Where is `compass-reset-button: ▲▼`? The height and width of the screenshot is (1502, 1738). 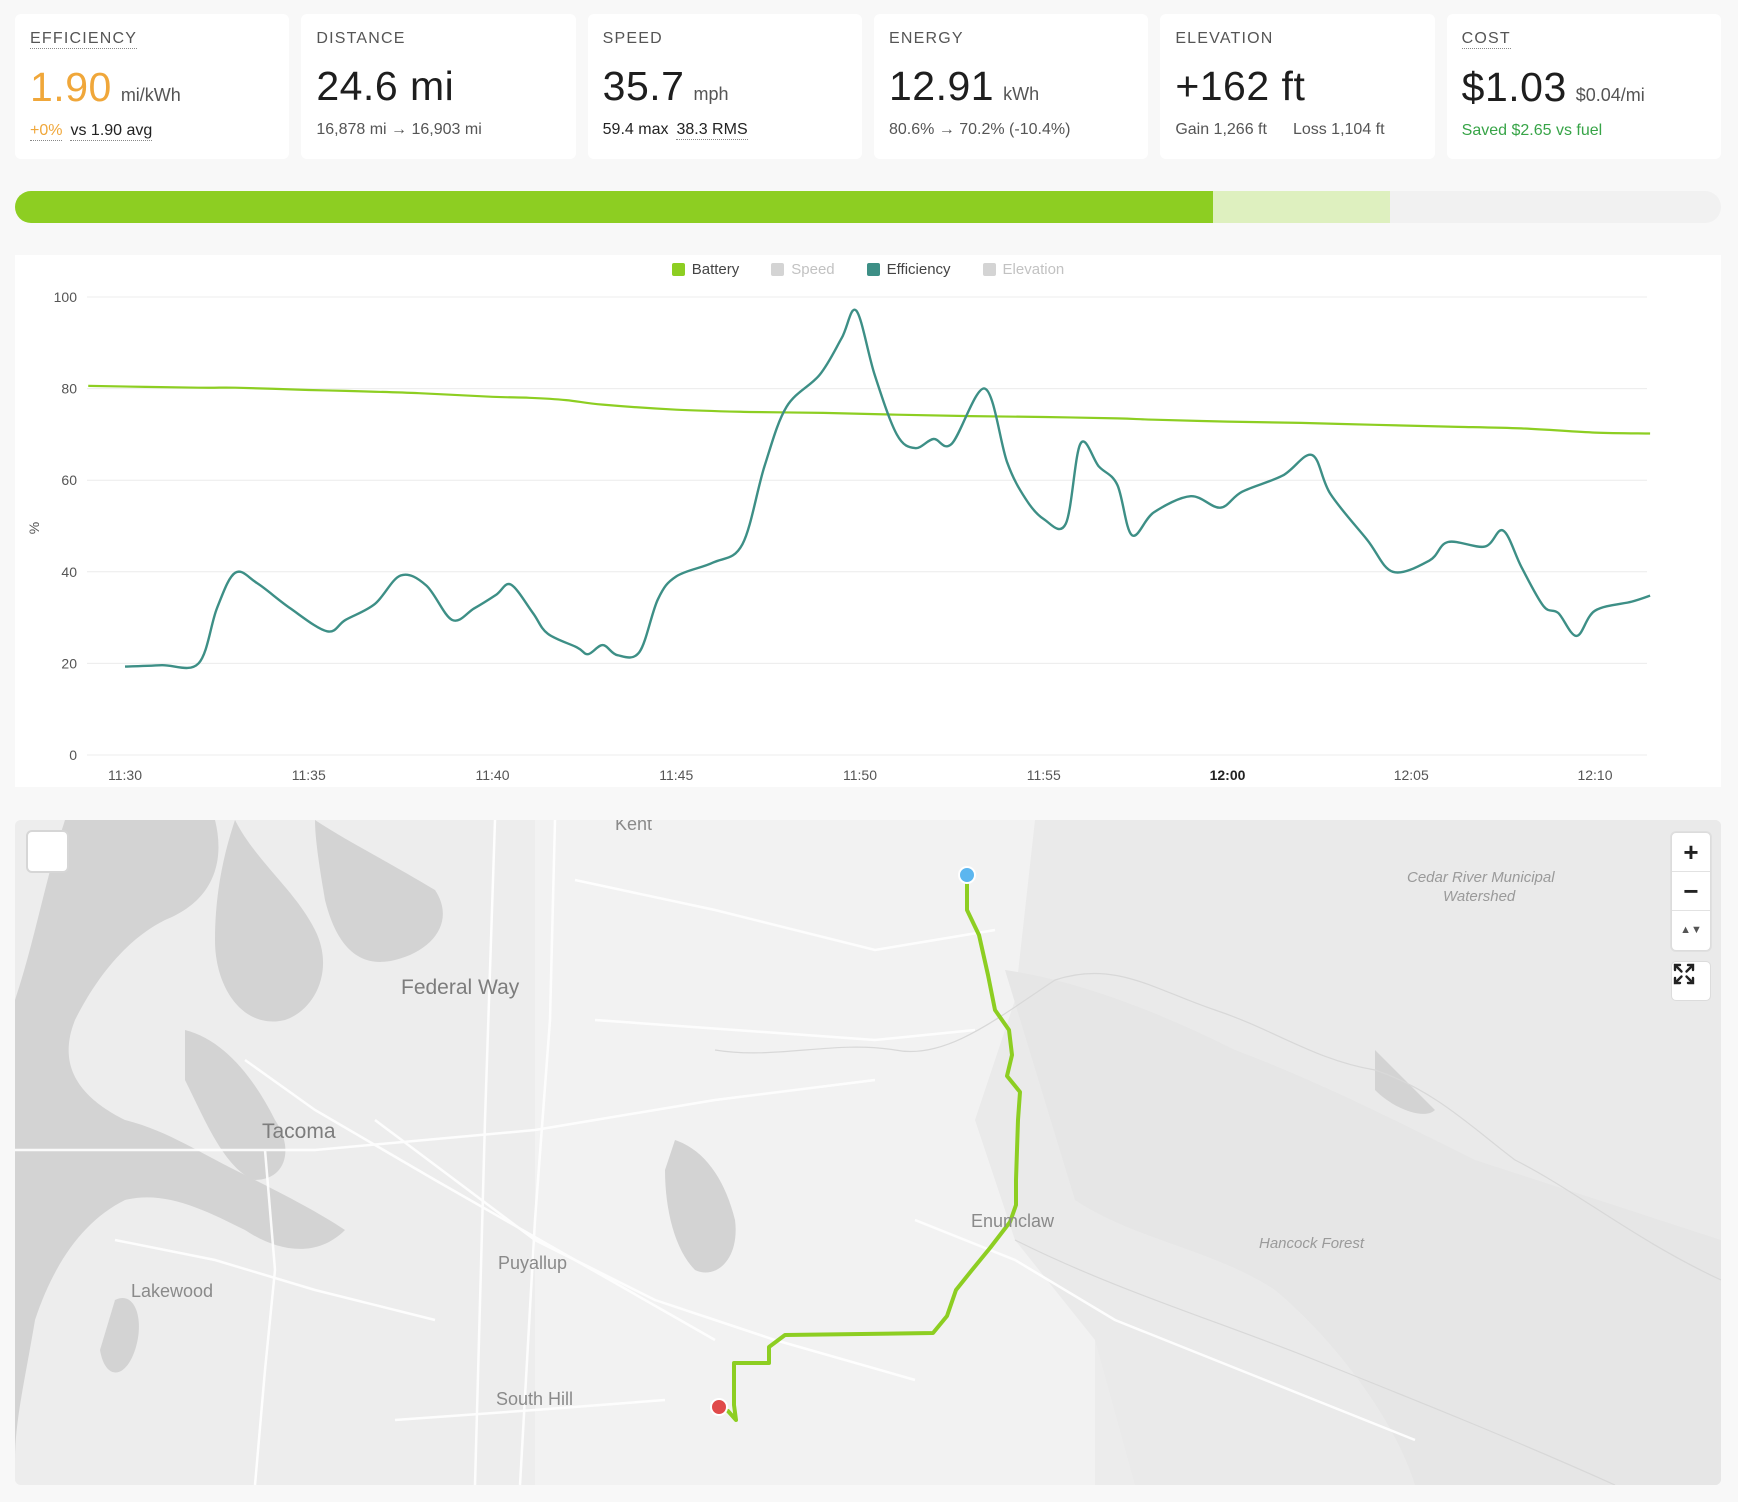
compass-reset-button: ▲▼ is located at coordinates (1691, 930).